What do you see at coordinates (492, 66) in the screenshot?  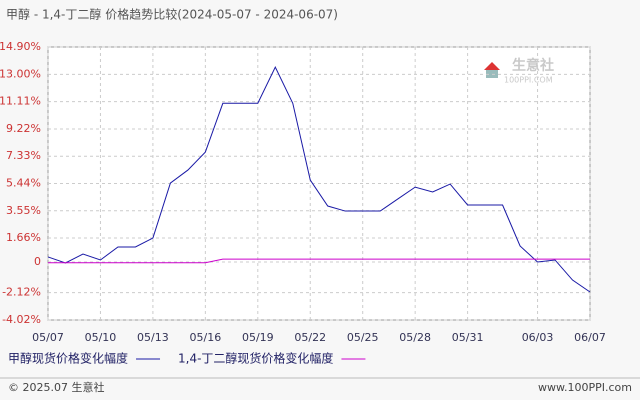 I see `logo-icon` at bounding box center [492, 66].